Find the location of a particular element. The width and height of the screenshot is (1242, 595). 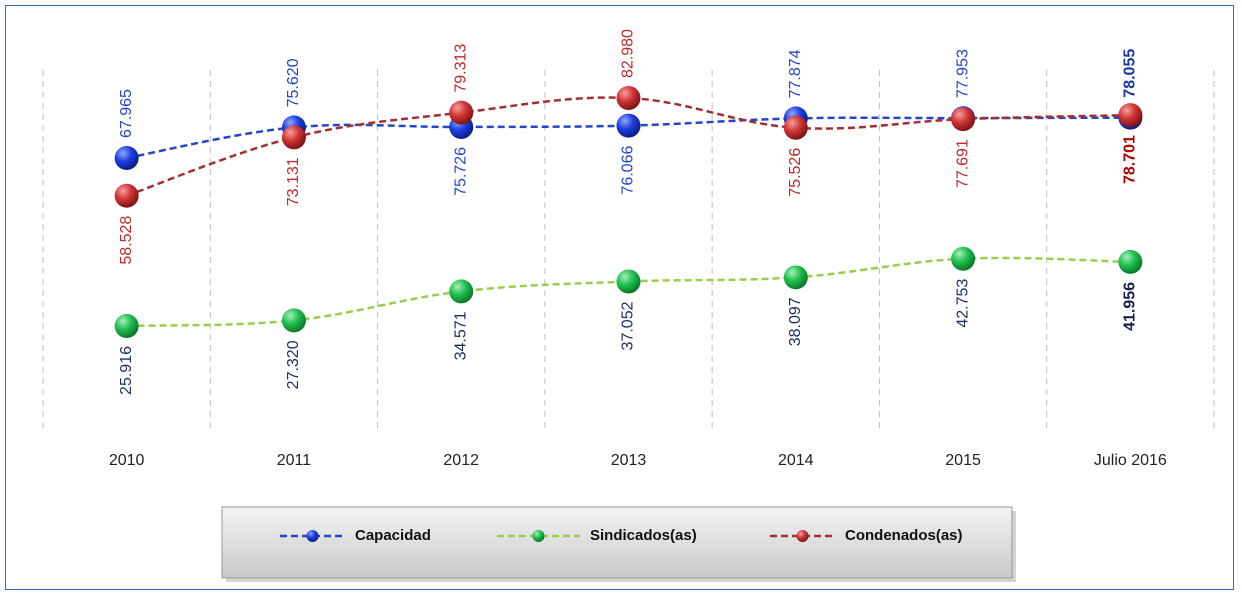

data-label: 37.052 is located at coordinates (628, 325).